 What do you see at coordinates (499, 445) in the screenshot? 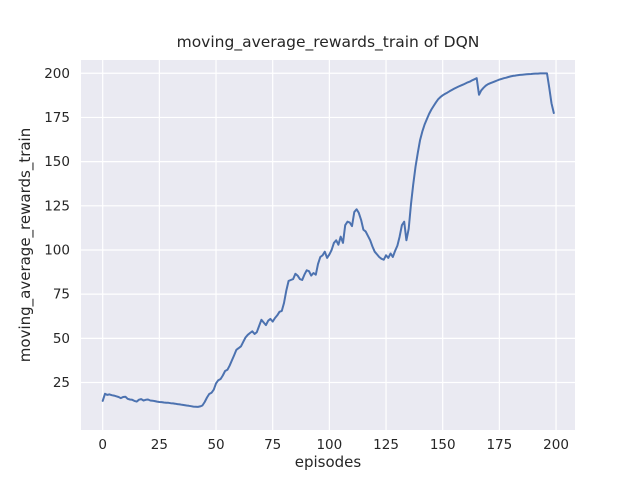
I see `x-tick-label: 175` at bounding box center [499, 445].